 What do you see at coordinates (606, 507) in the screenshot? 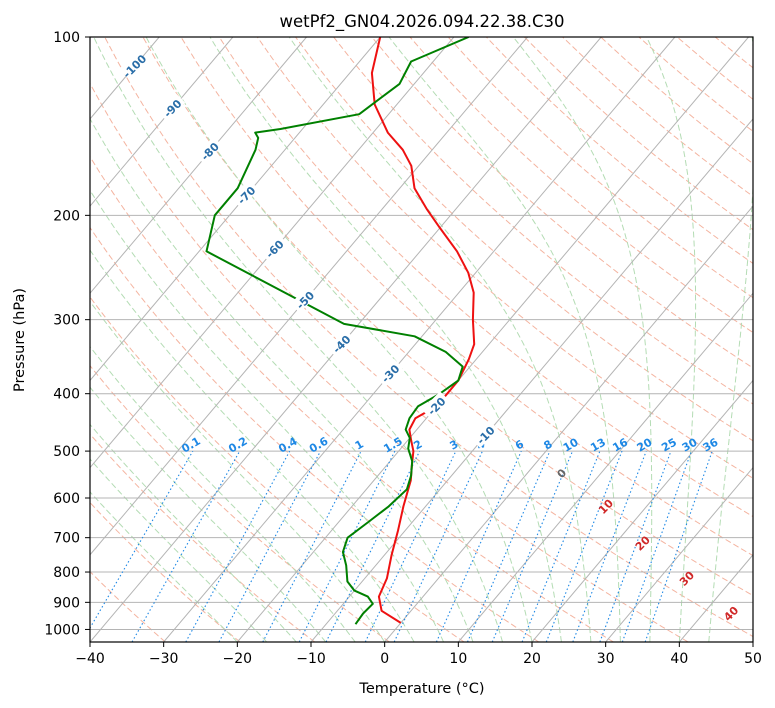
I see `moist-adiabat-label: 10` at bounding box center [606, 507].